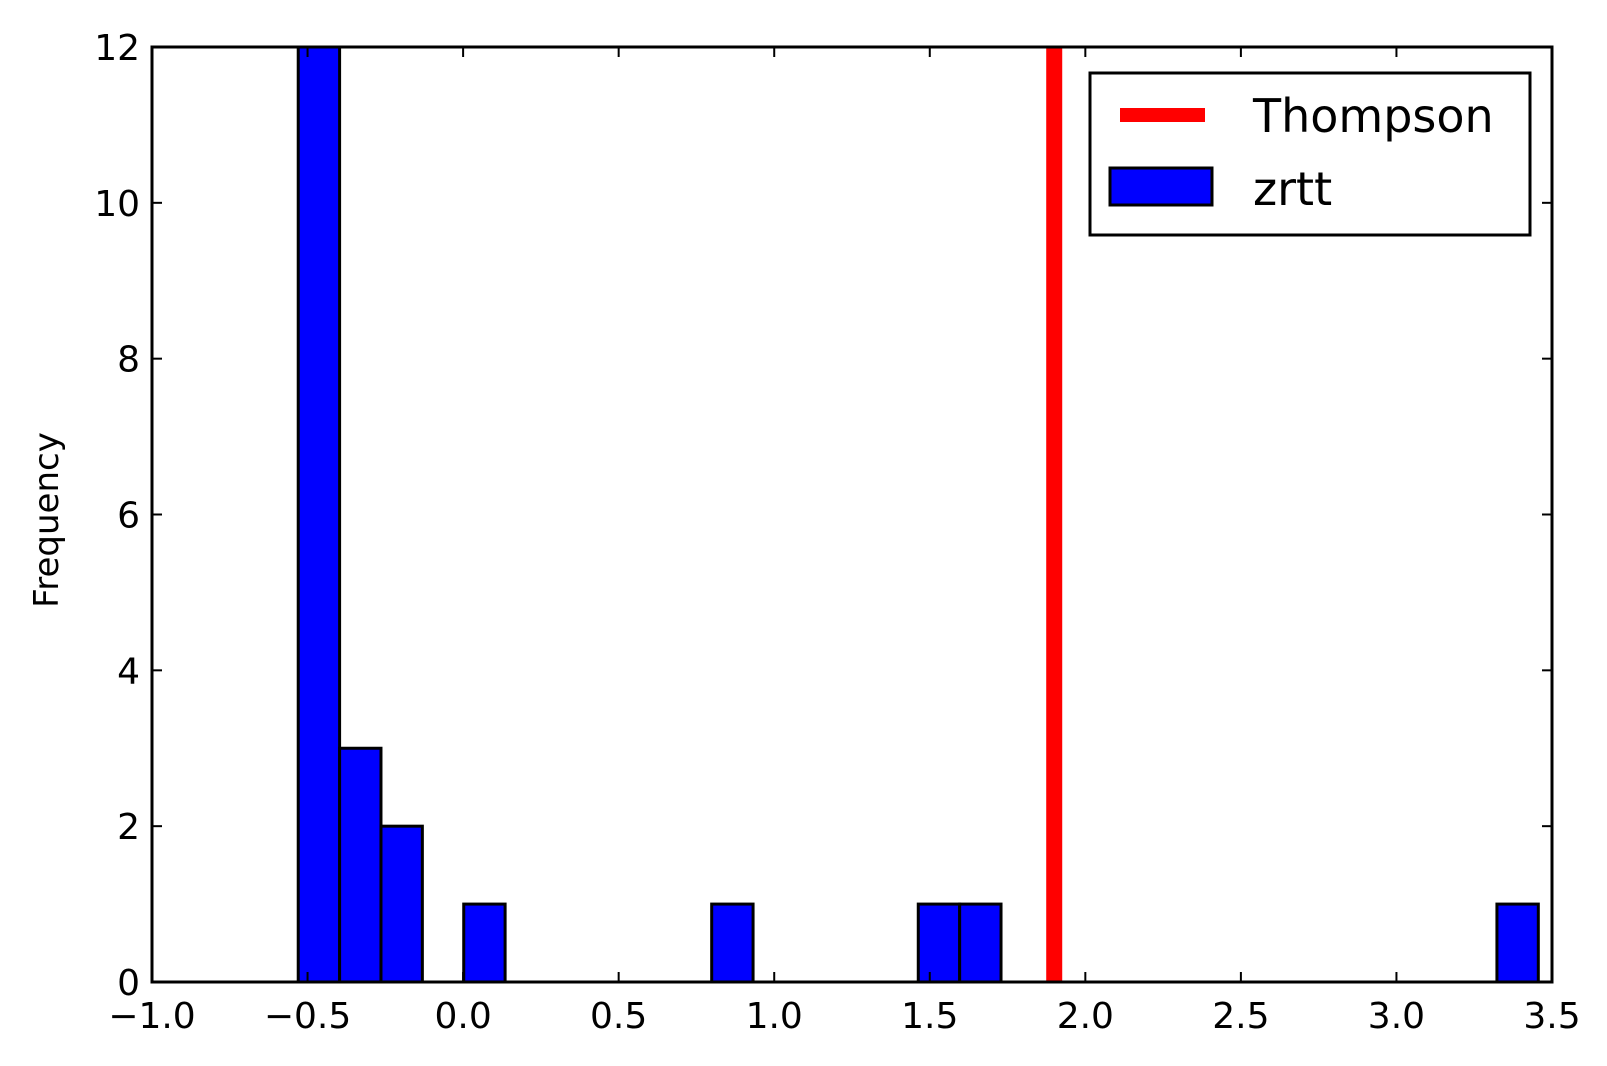 Image resolution: width=1607 pixels, height=1066 pixels. What do you see at coordinates (929, 1016) in the screenshot?
I see `x-tick-label: 1.5` at bounding box center [929, 1016].